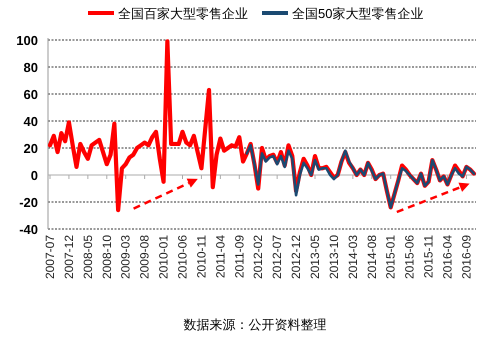 The width and height of the screenshot is (485, 340). Describe the element at coordinates (31, 67) in the screenshot. I see `y-tick-label: 80` at that location.